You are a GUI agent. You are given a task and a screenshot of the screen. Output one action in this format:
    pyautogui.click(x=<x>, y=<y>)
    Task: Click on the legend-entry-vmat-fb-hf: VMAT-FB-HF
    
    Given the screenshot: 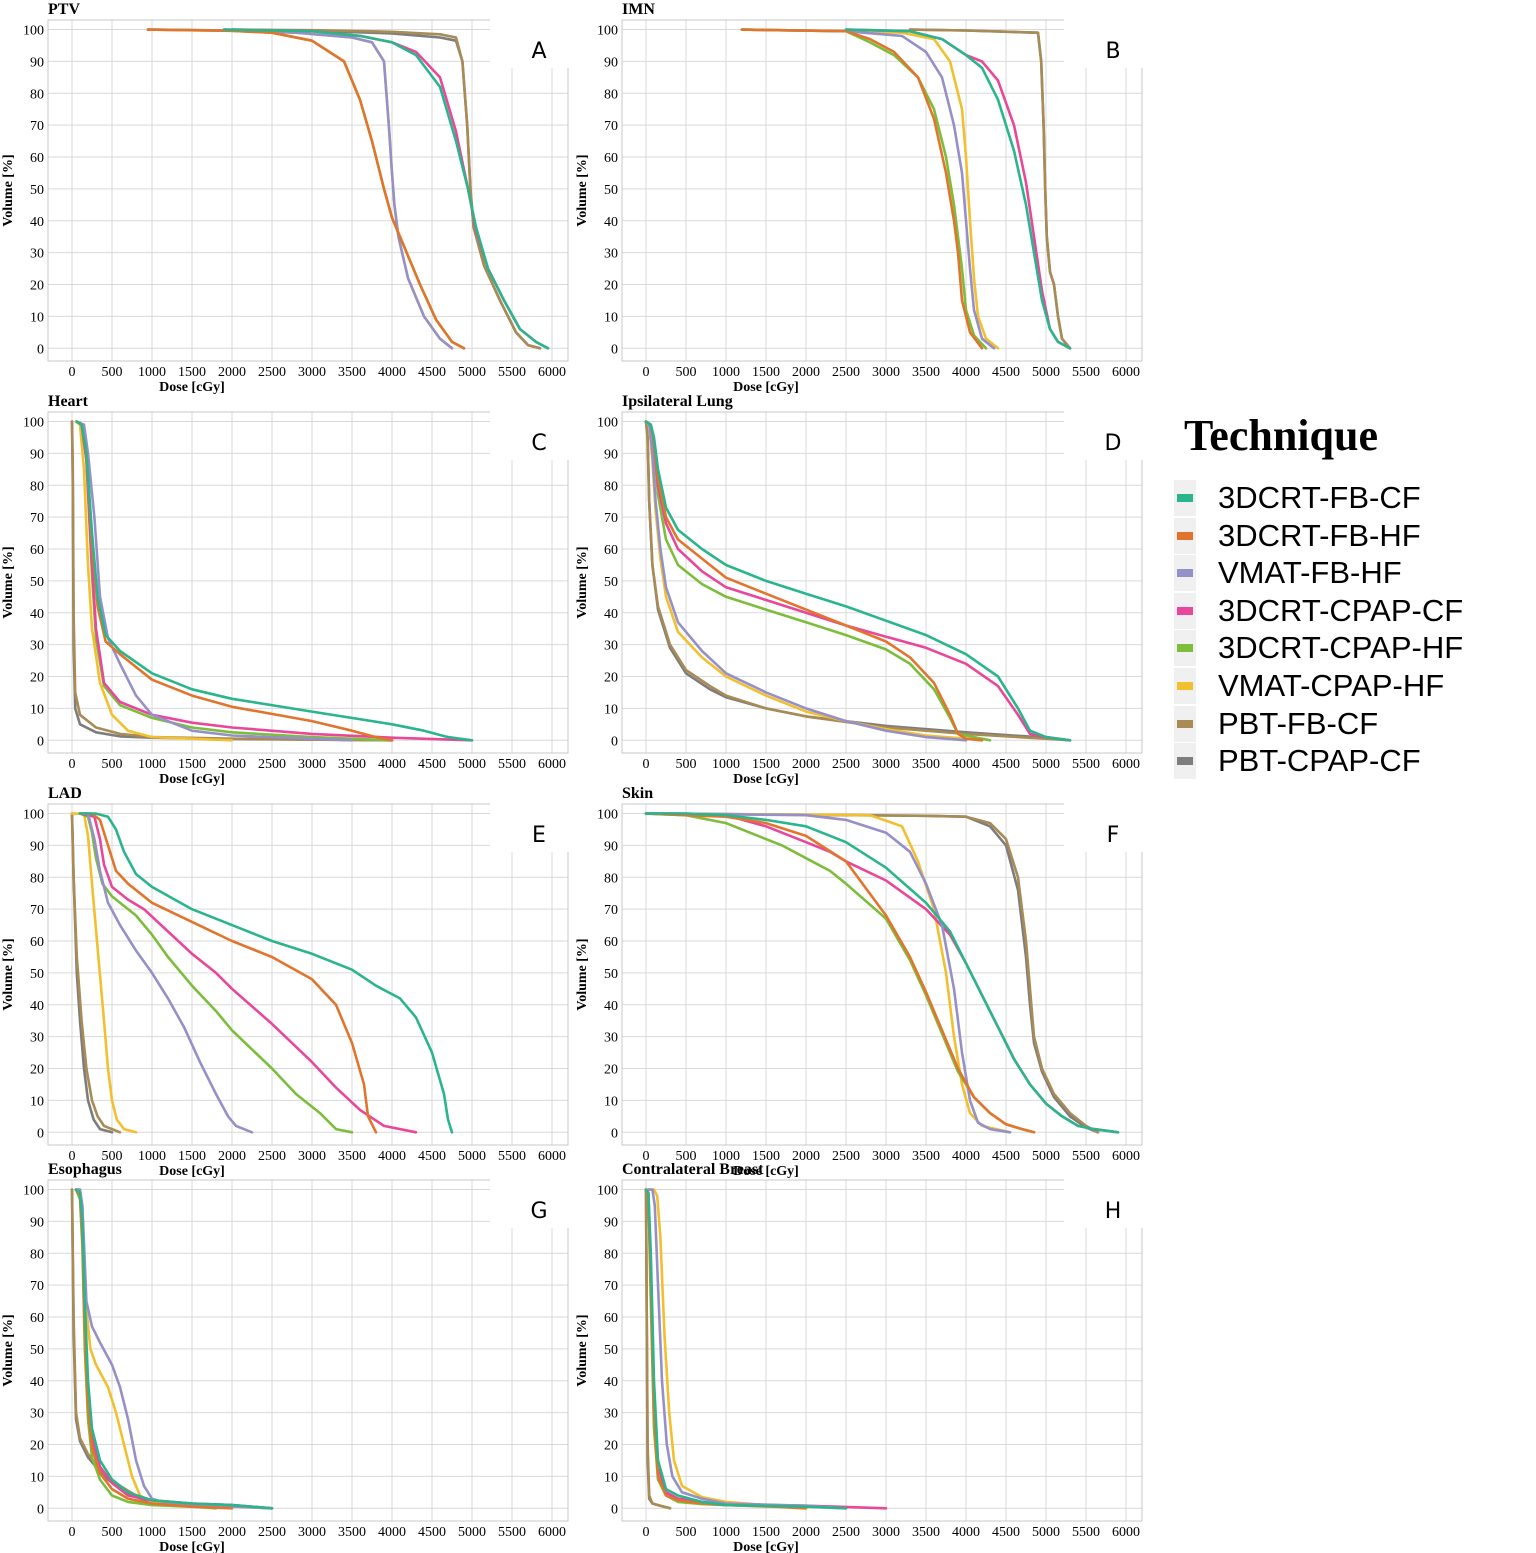 What is the action you would take?
    pyautogui.click(x=1288, y=573)
    